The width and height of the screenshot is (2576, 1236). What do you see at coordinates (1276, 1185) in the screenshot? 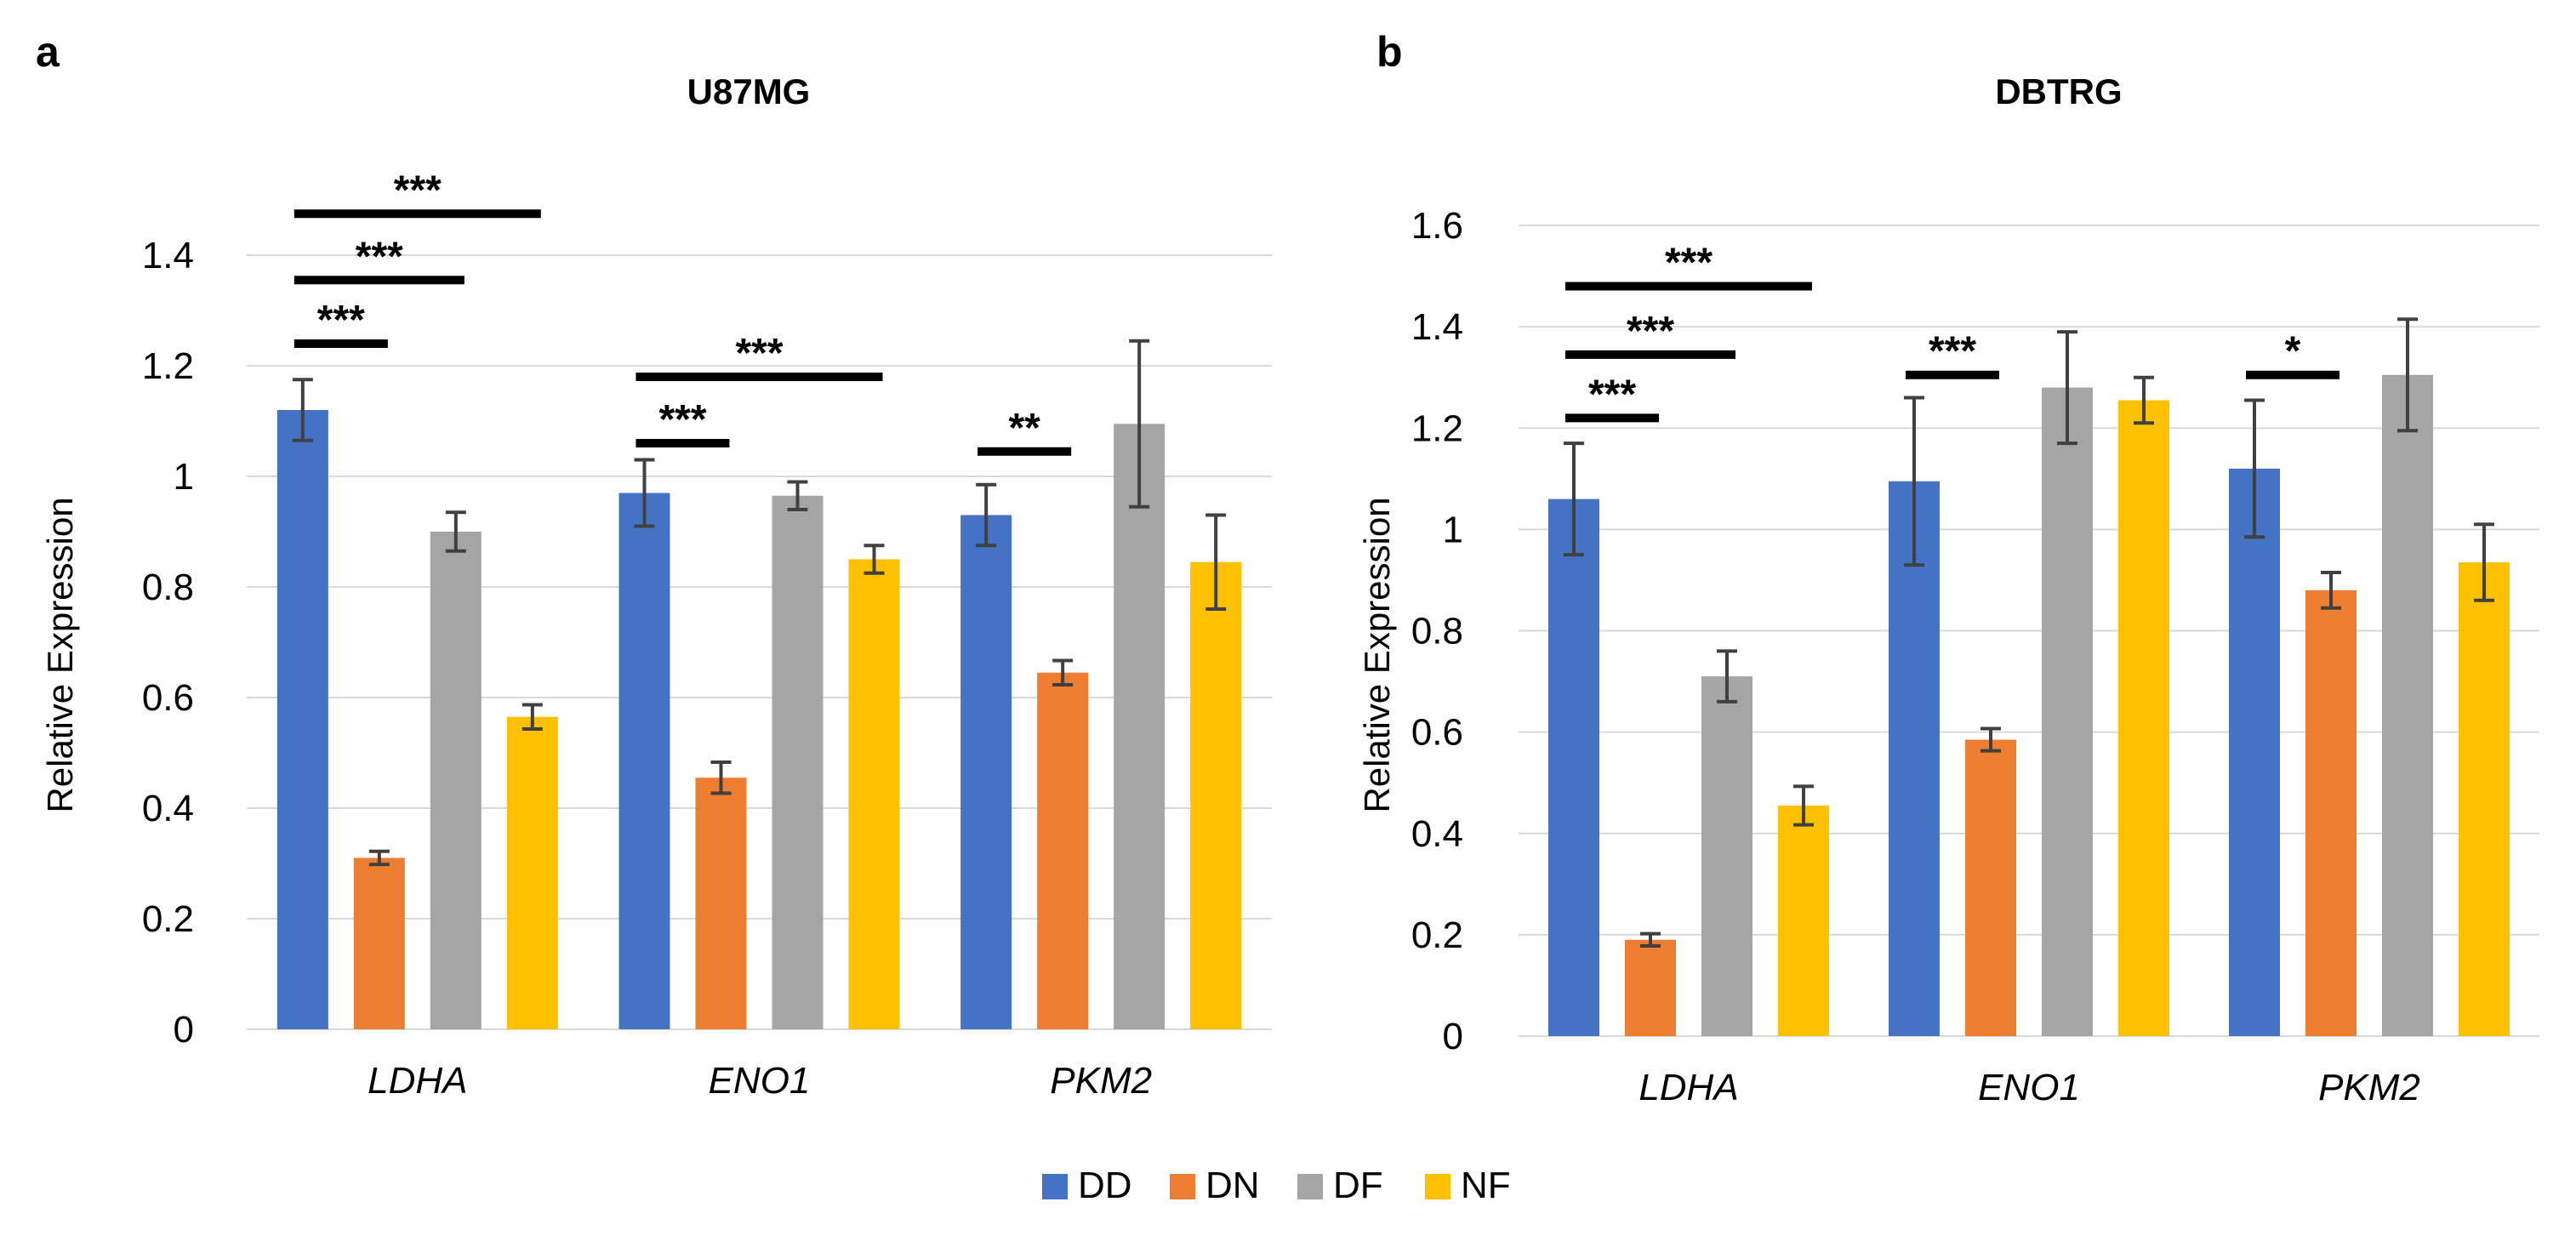
I see `legend: DD DN DF NF` at bounding box center [1276, 1185].